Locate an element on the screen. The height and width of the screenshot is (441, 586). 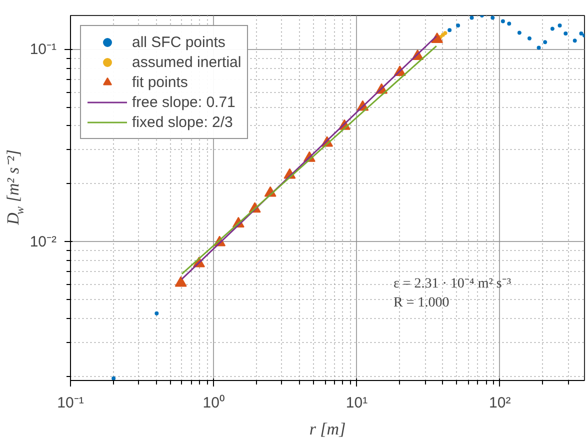
x-tick-label: 10¹ is located at coordinates (357, 403).